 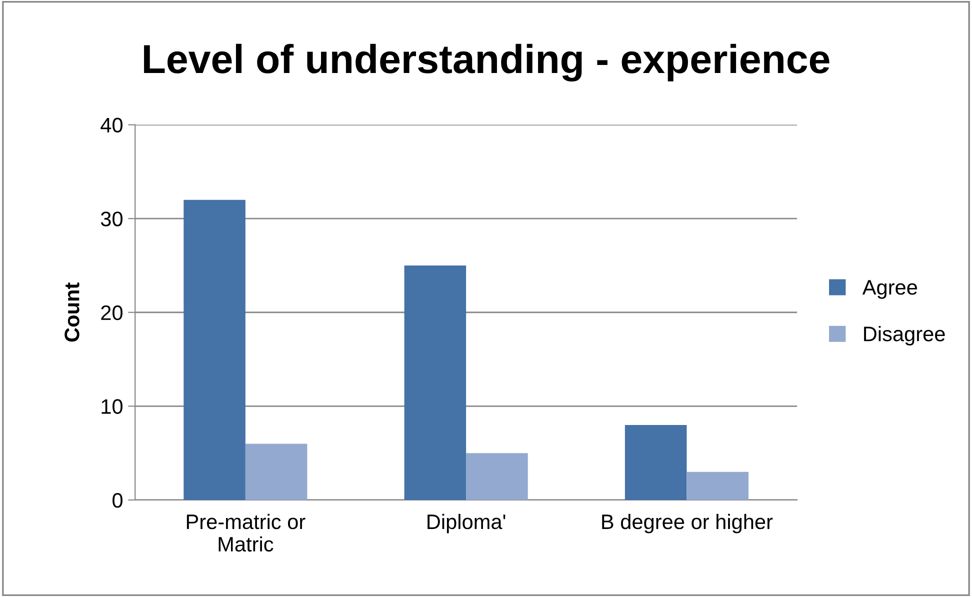 I want to click on chart-title: Level of understanding - experience, so click(x=487, y=63).